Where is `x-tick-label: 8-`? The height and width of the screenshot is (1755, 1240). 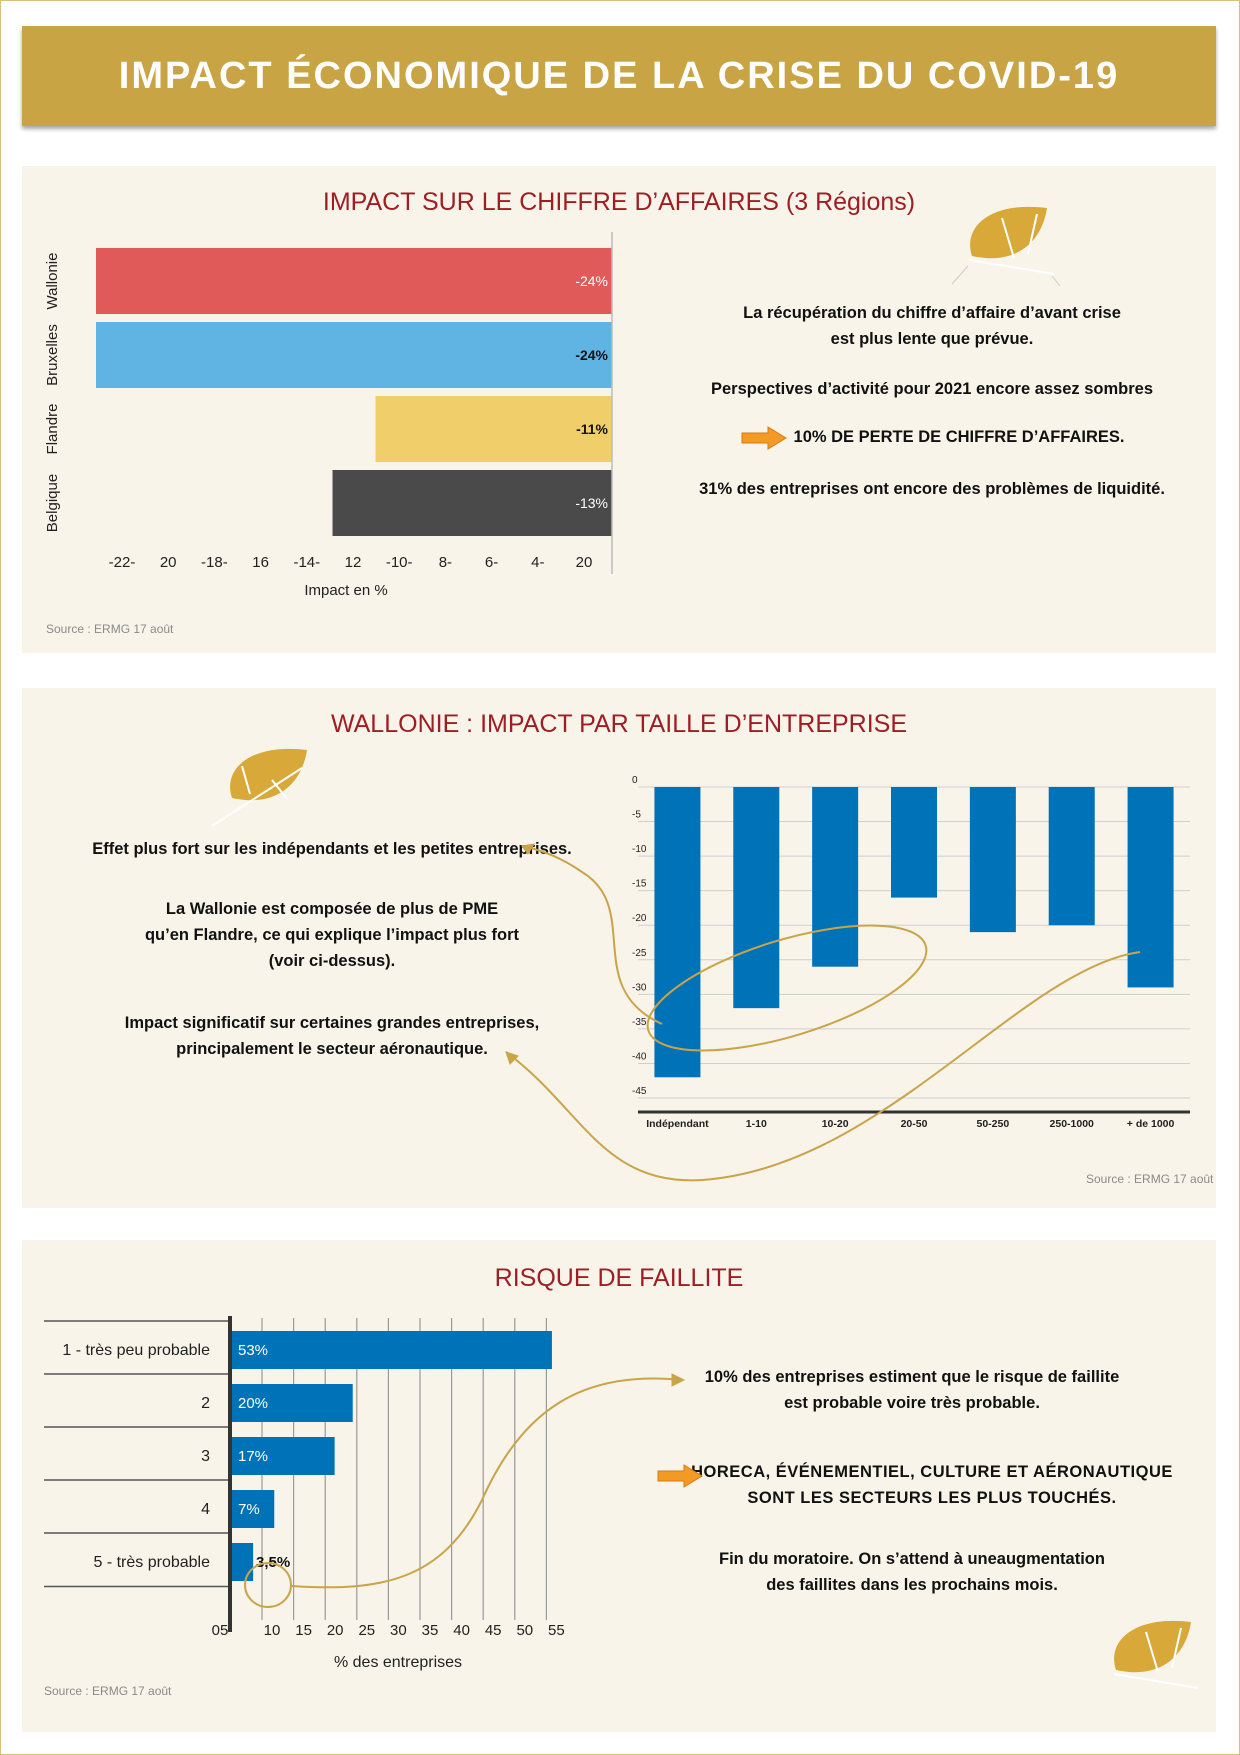
x-tick-label: 8- is located at coordinates (445, 562).